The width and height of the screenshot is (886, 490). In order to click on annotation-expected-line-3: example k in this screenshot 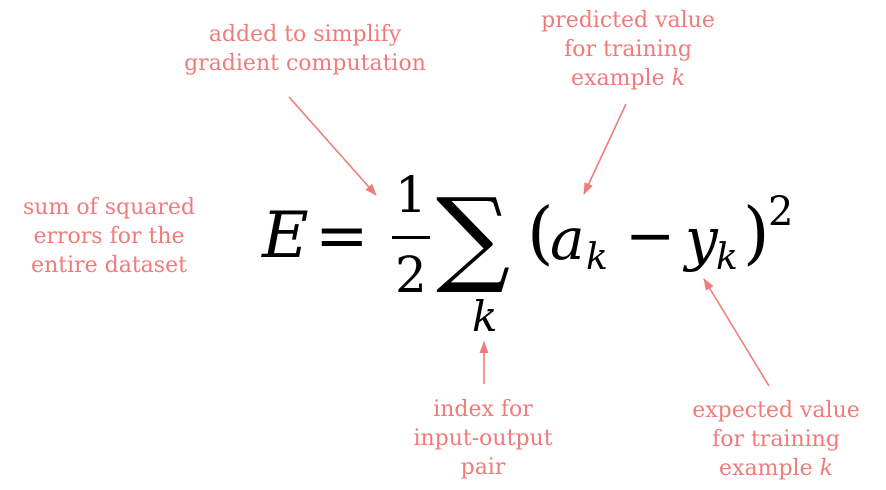, I will do `click(776, 468)`.